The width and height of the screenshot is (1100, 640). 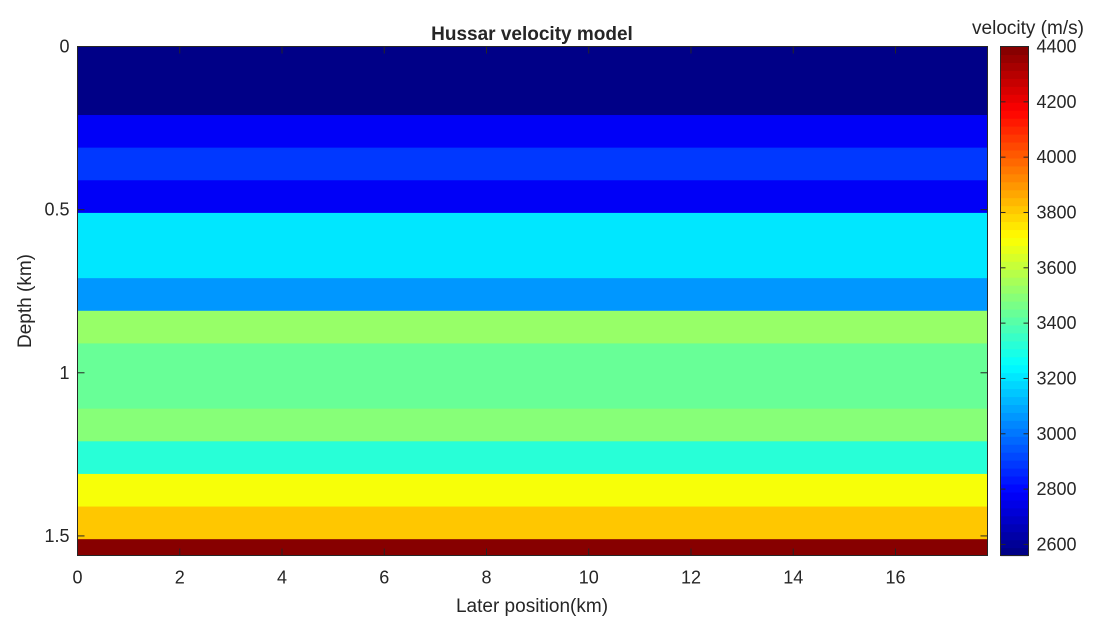 What do you see at coordinates (1057, 323) in the screenshot?
I see `colorbar-tick-label: 3400` at bounding box center [1057, 323].